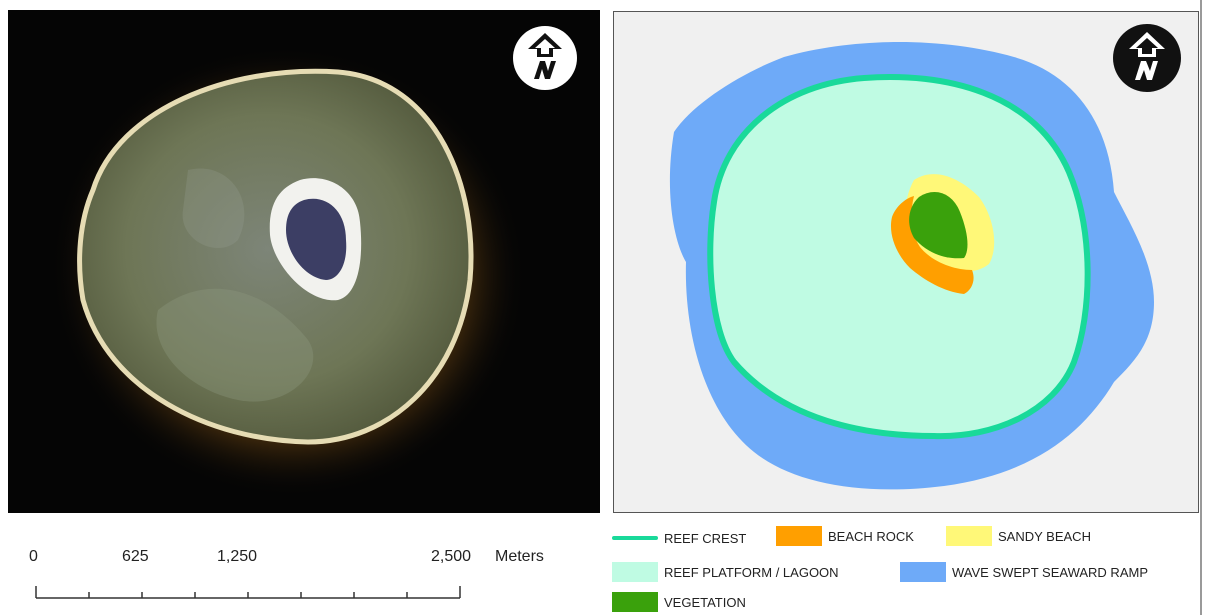 The height and width of the screenshot is (615, 1214). What do you see at coordinates (135, 556) in the screenshot?
I see `scale-tick-label: 625` at bounding box center [135, 556].